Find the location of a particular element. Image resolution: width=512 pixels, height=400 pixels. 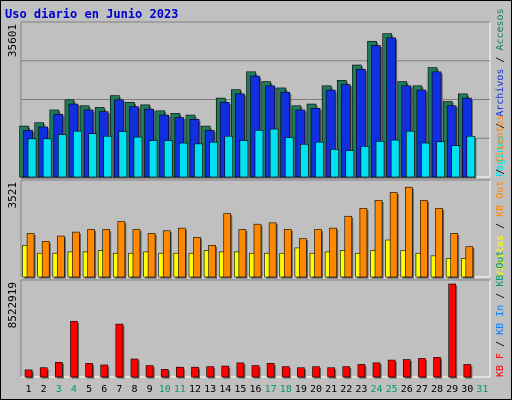

x-axis-day-label: 18 is located at coordinates (286, 389).